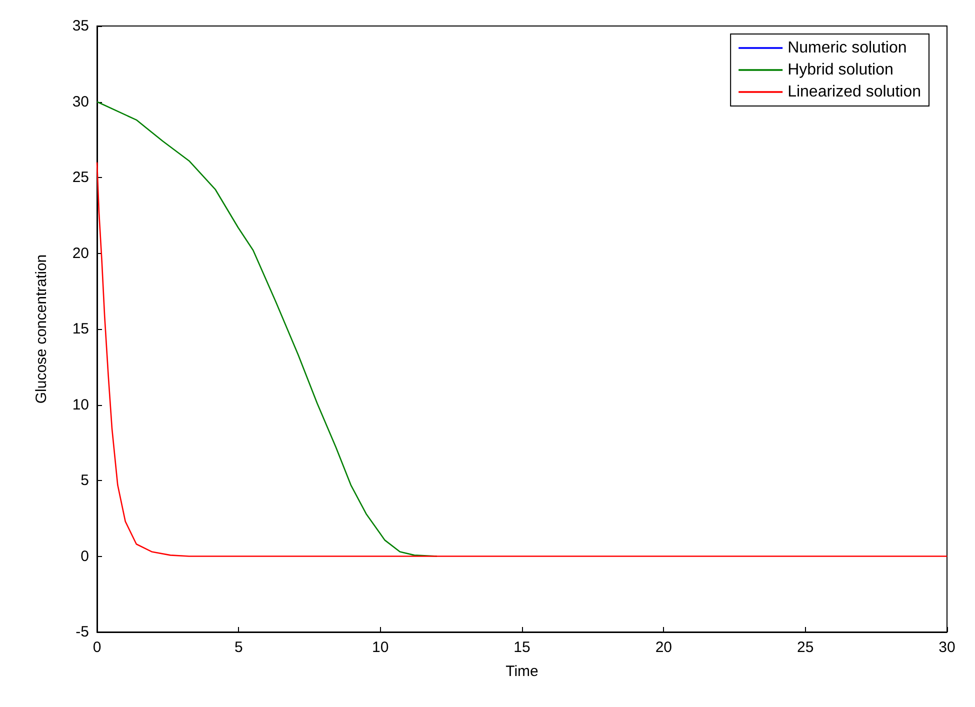 The width and height of the screenshot is (975, 707). What do you see at coordinates (854, 92) in the screenshot?
I see `legend-label: Linearized solution` at bounding box center [854, 92].